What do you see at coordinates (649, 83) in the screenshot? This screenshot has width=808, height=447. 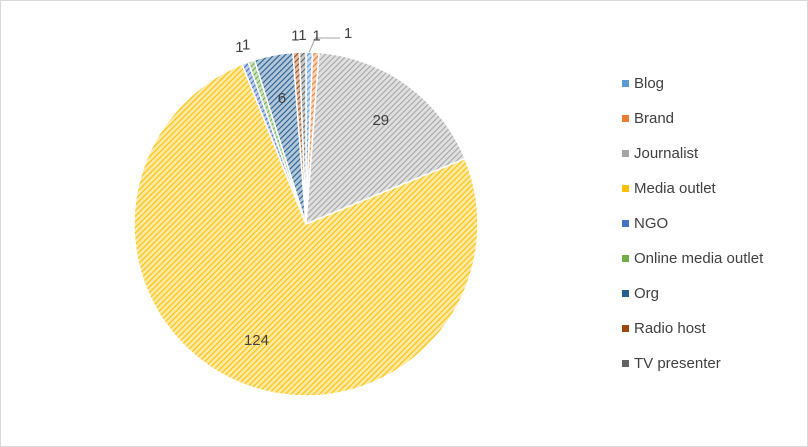 I see `legend-label: Blog` at bounding box center [649, 83].